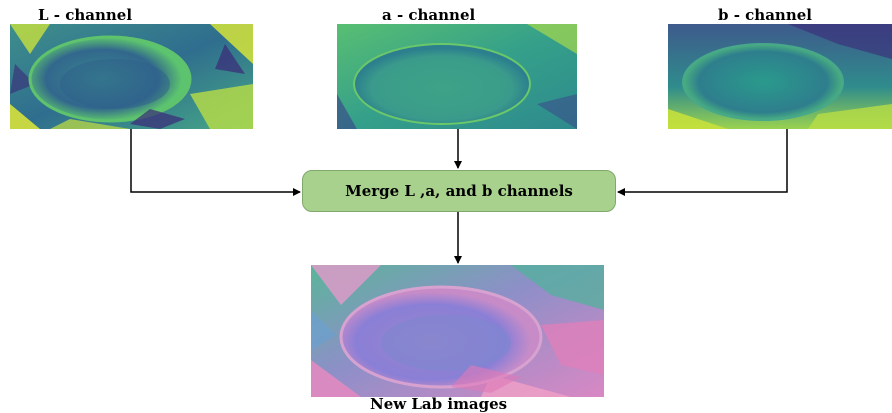 The height and width of the screenshot is (413, 892). I want to click on merge-channels-text: Merge L ,a, and b channels, so click(459, 190).